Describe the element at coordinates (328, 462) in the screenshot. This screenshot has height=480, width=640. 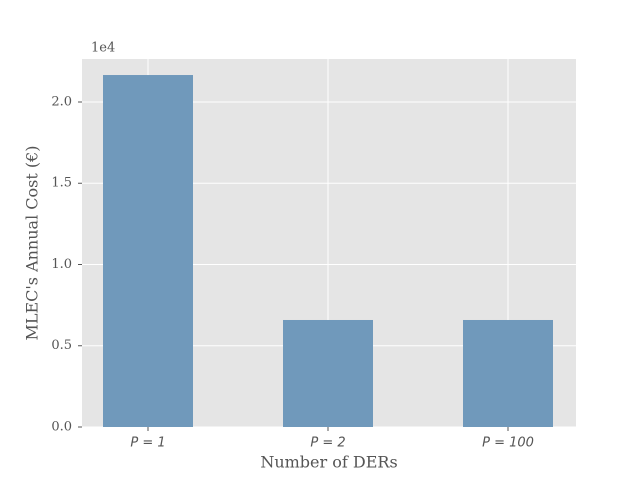
I see `x-axis-label: Number of DERs` at that location.